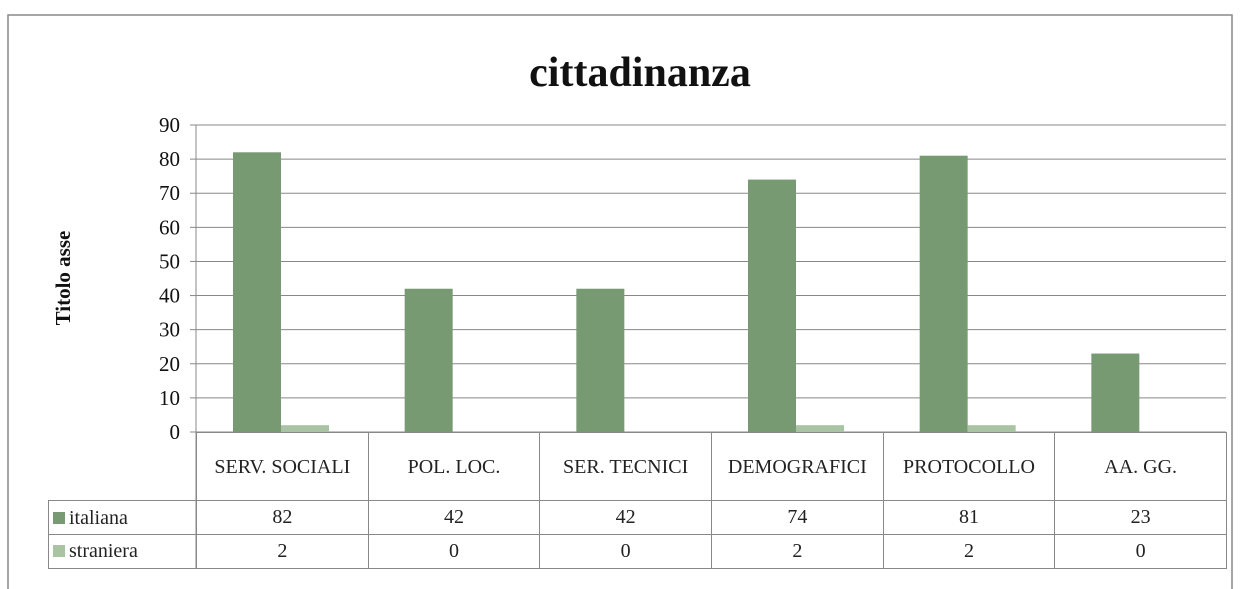  What do you see at coordinates (797, 517) in the screenshot?
I see `data-table-cell: 74` at bounding box center [797, 517].